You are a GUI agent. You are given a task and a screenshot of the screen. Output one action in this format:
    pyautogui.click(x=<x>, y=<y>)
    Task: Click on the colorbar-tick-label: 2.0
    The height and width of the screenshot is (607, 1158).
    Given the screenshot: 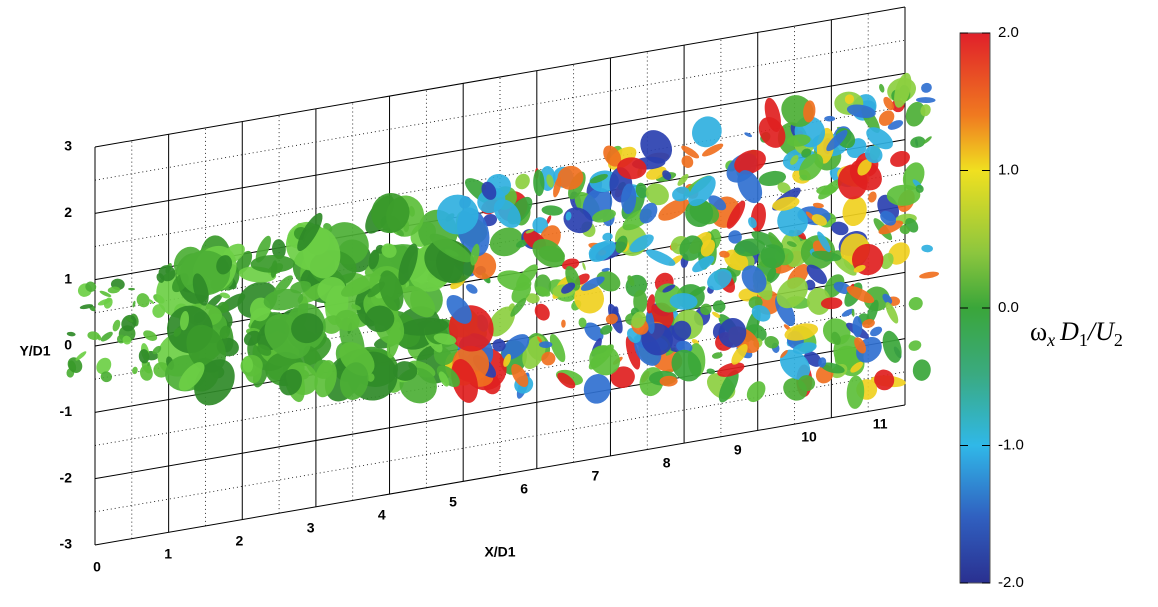 What is the action you would take?
    pyautogui.click(x=1008, y=32)
    